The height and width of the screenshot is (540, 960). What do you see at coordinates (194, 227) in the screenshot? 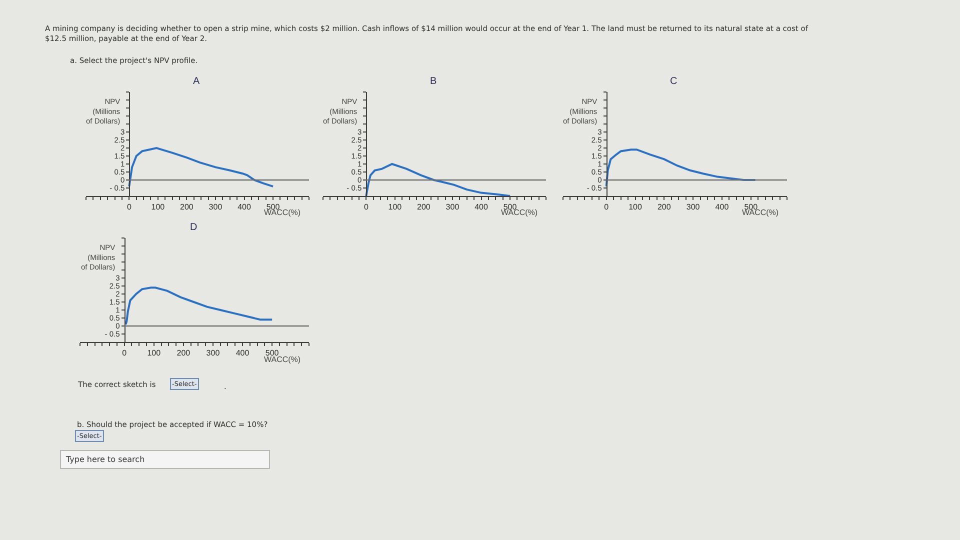
I see `chart-title: D` at bounding box center [194, 227].